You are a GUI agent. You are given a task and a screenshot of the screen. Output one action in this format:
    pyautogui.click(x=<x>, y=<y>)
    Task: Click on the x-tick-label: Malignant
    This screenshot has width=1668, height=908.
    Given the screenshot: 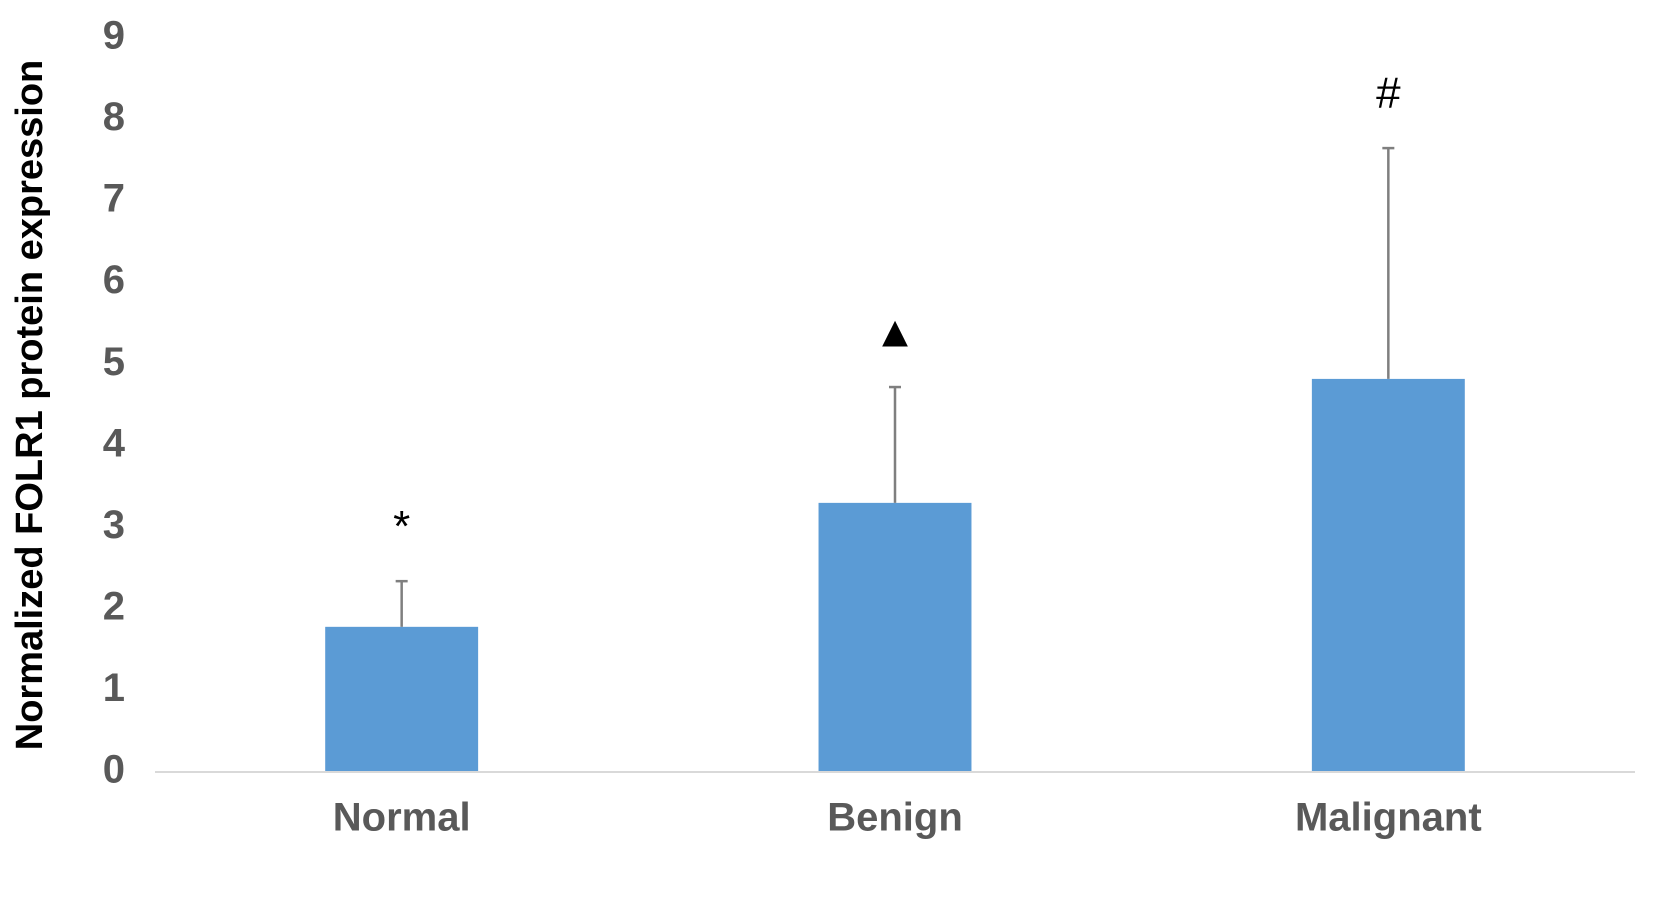 What is the action you would take?
    pyautogui.click(x=1388, y=818)
    